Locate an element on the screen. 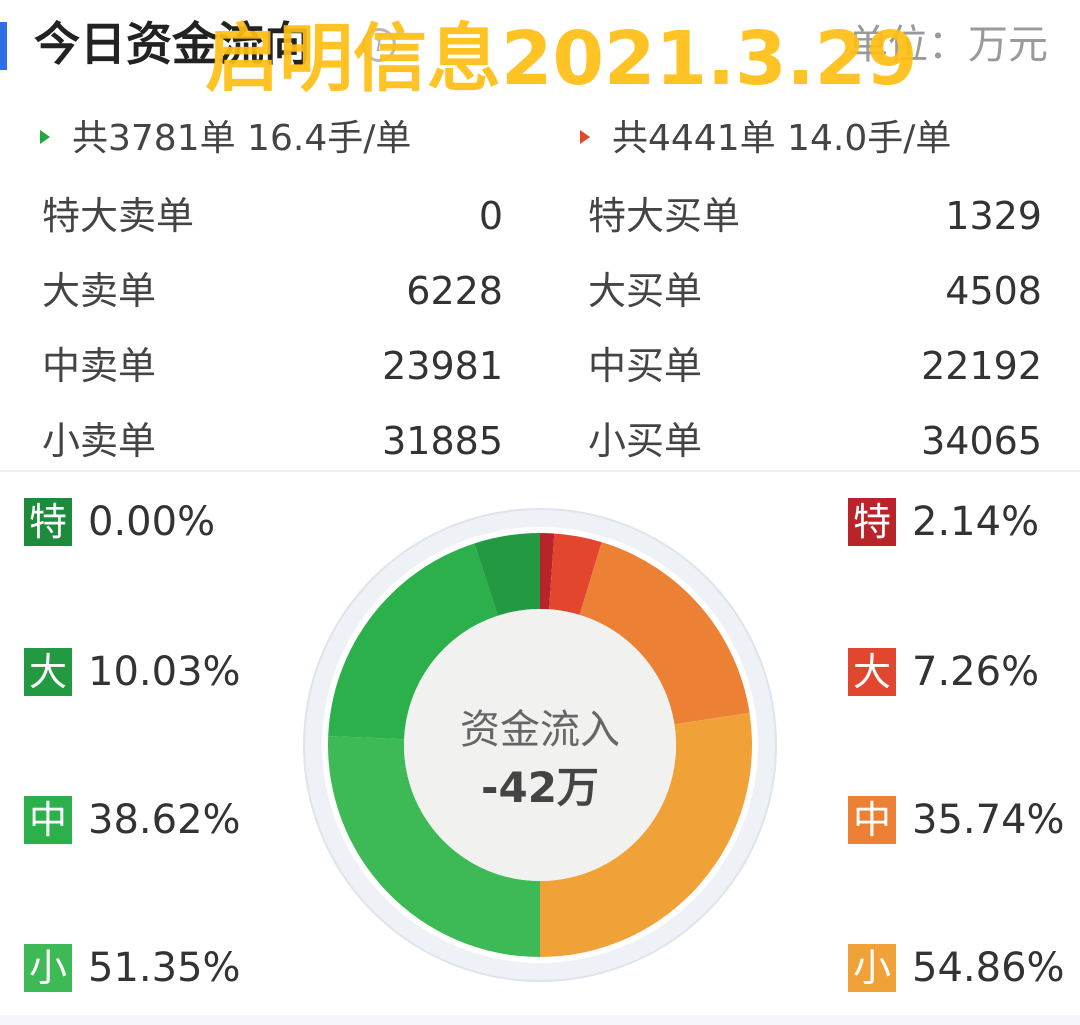 The height and width of the screenshot is (1025, 1080). info-circle-icon: i is located at coordinates (379, 45).